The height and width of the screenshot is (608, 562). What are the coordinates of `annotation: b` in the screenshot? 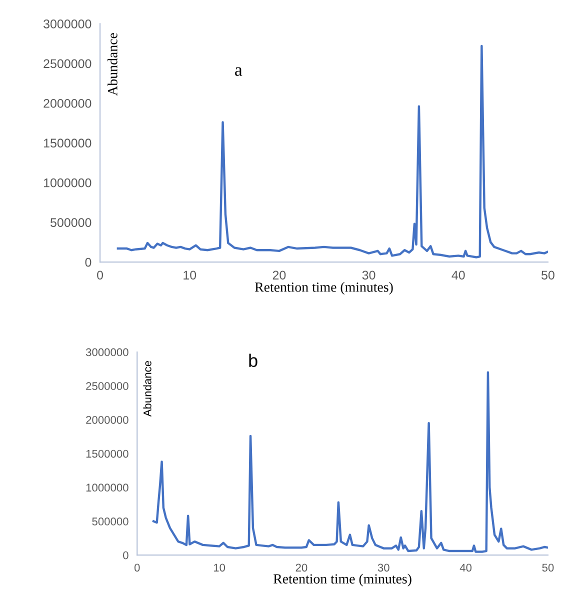 It's located at (253, 361).